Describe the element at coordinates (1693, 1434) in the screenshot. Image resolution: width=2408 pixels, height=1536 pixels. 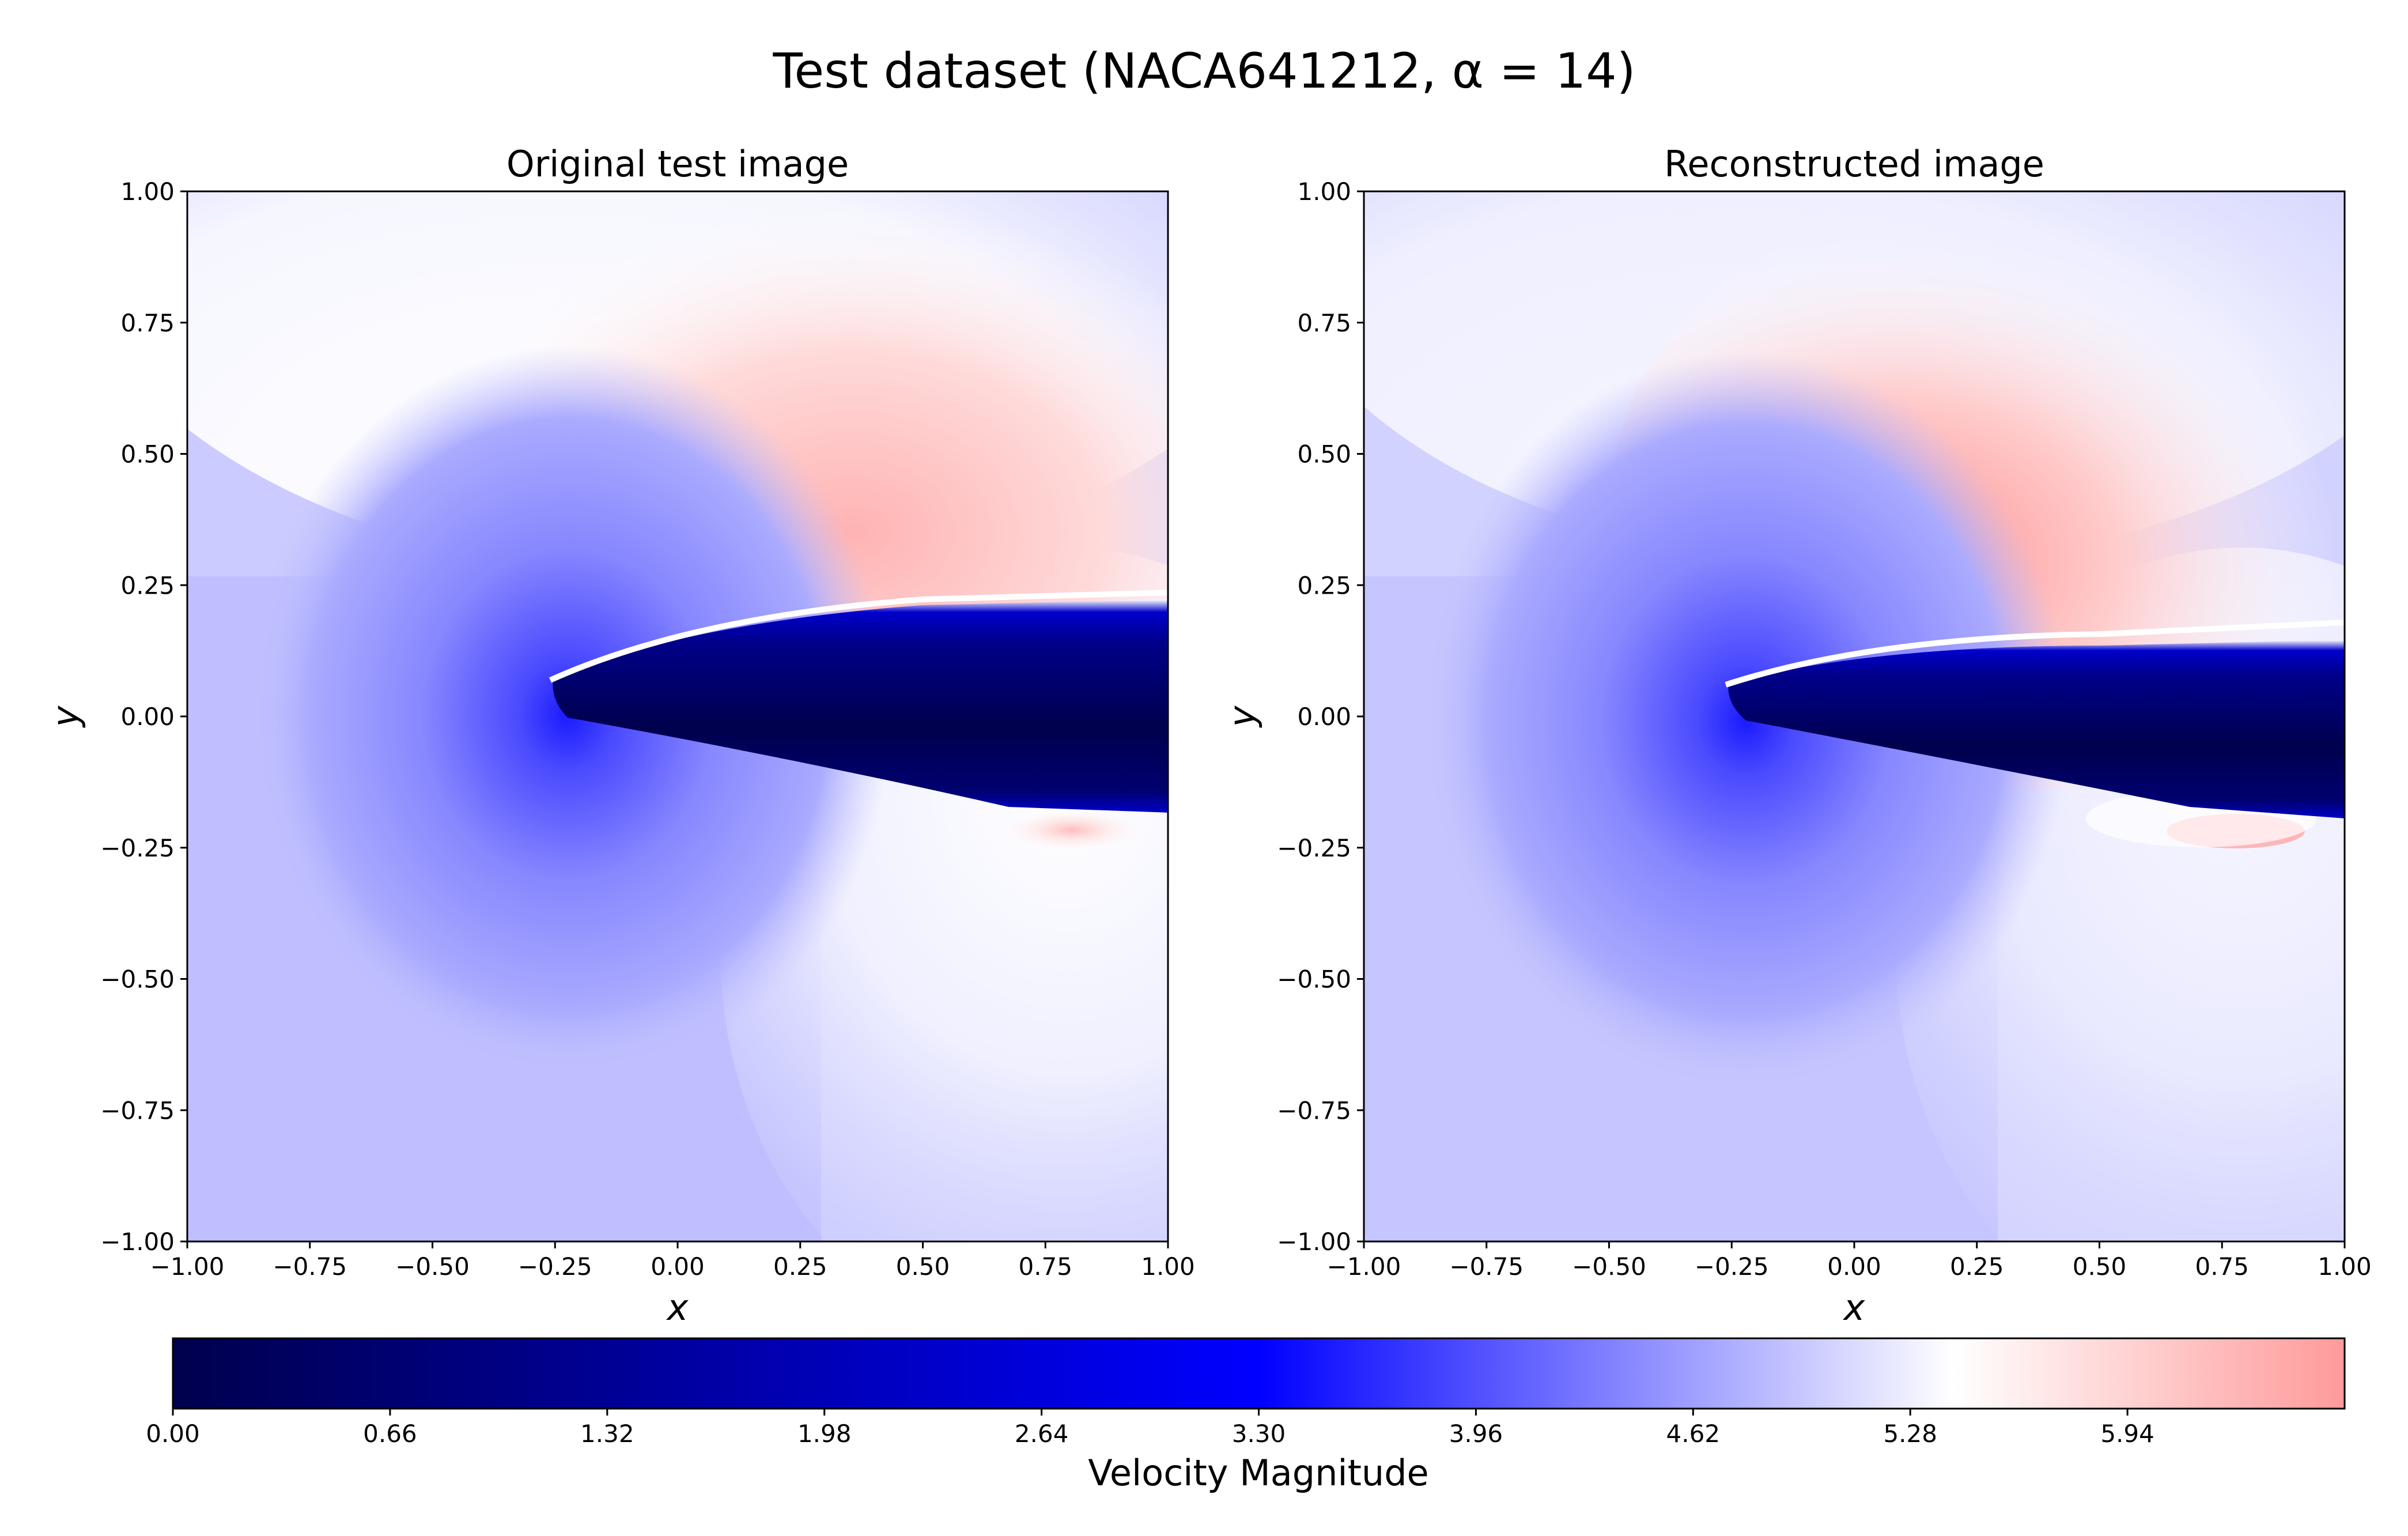
I see `colorbar-tick-label: 4.62` at that location.